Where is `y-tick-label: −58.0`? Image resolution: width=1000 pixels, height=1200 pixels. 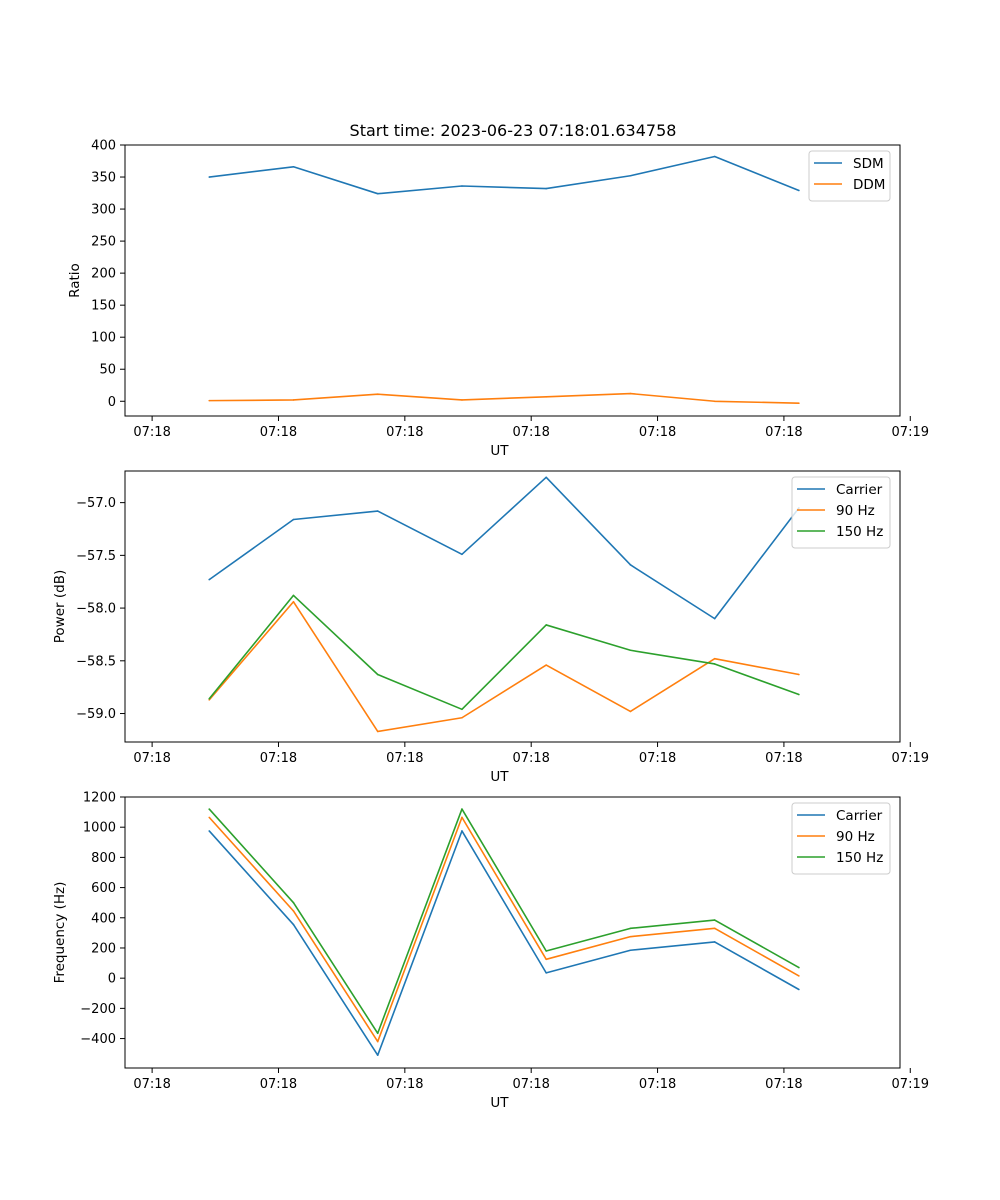
y-tick-label: −58.0 is located at coordinates (96, 609).